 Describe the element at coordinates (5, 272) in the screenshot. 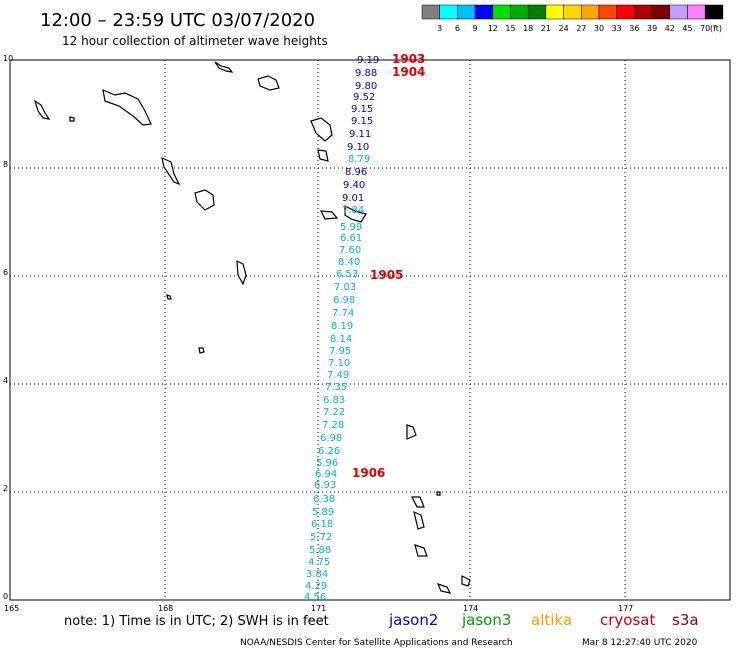

I see `y-tick-label: 6` at that location.